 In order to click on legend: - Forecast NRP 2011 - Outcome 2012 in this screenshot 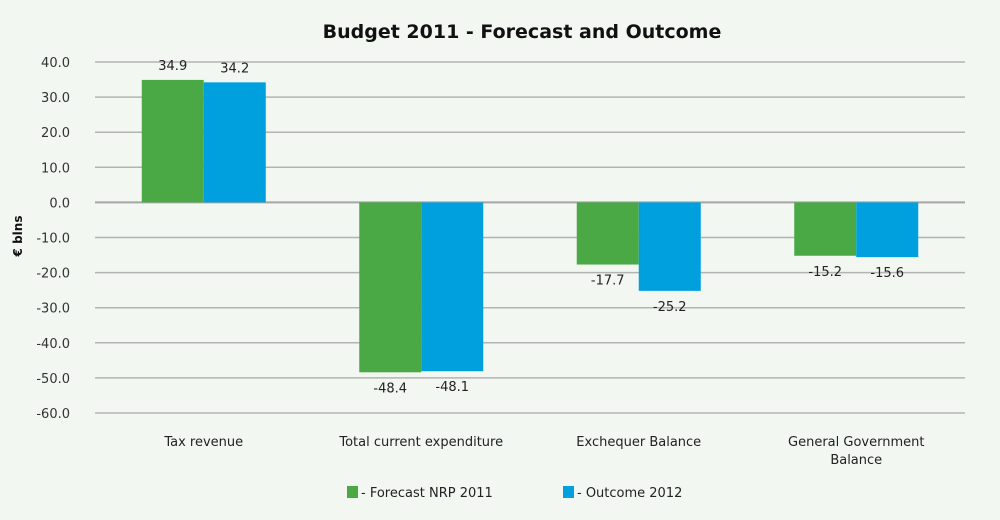, I will do `click(514, 493)`.